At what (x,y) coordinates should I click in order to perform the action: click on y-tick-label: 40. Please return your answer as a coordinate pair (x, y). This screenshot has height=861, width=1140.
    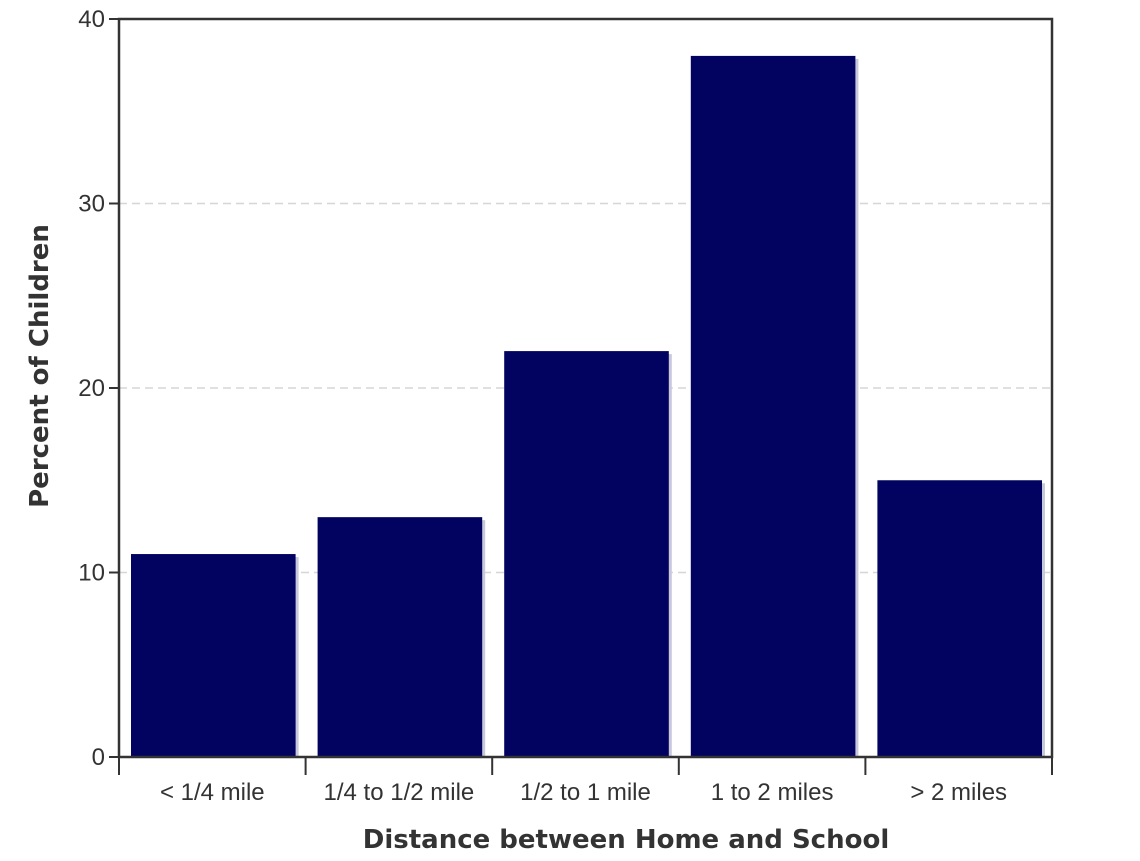
    Looking at the image, I should click on (91, 19).